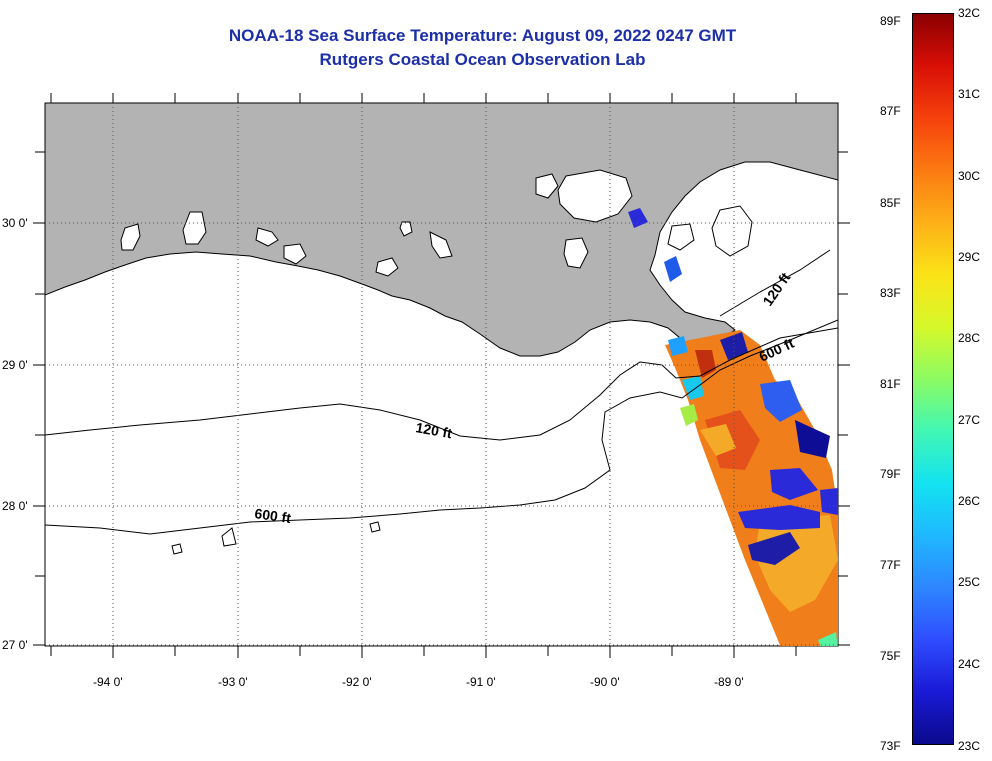  I want to click on lon-label-92: -92 0', so click(357, 682).